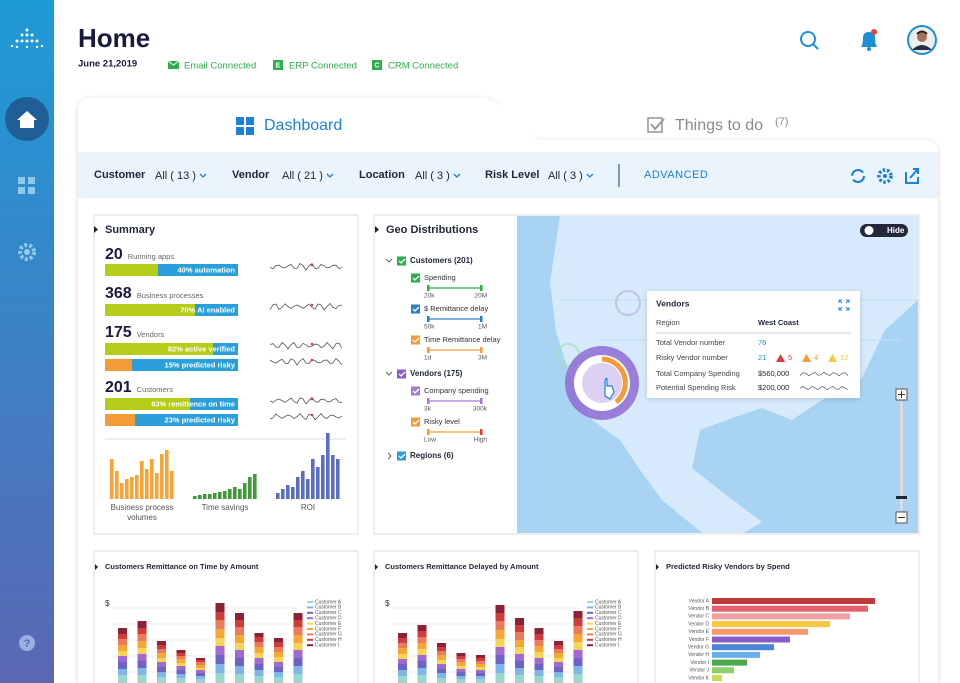 The image size is (960, 683). I want to click on filter-bar, so click(508, 175).